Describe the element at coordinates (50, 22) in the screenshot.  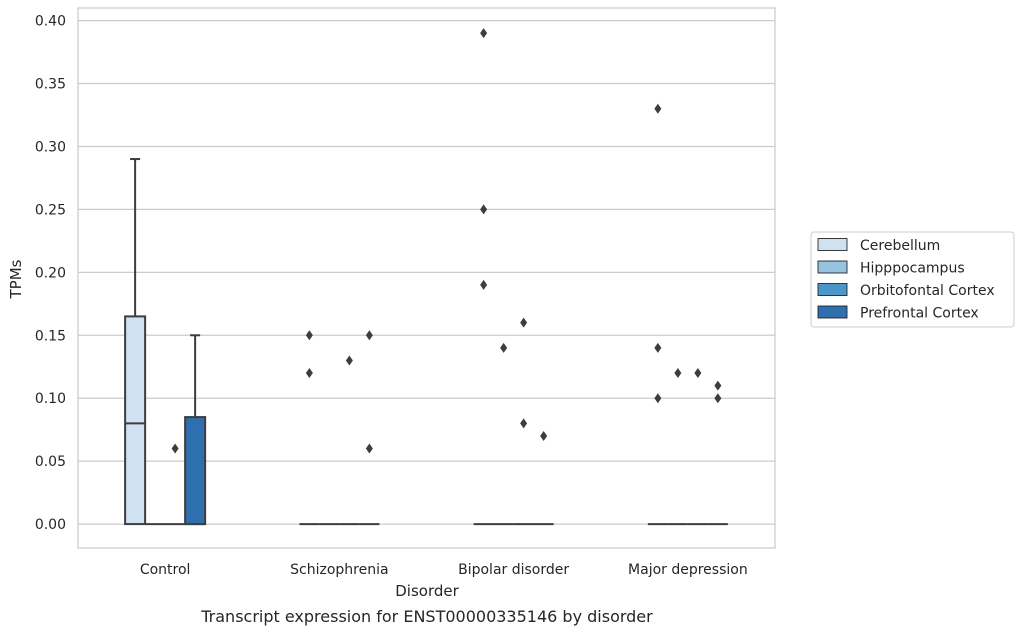
I see `y-tick-label: 0.40` at that location.